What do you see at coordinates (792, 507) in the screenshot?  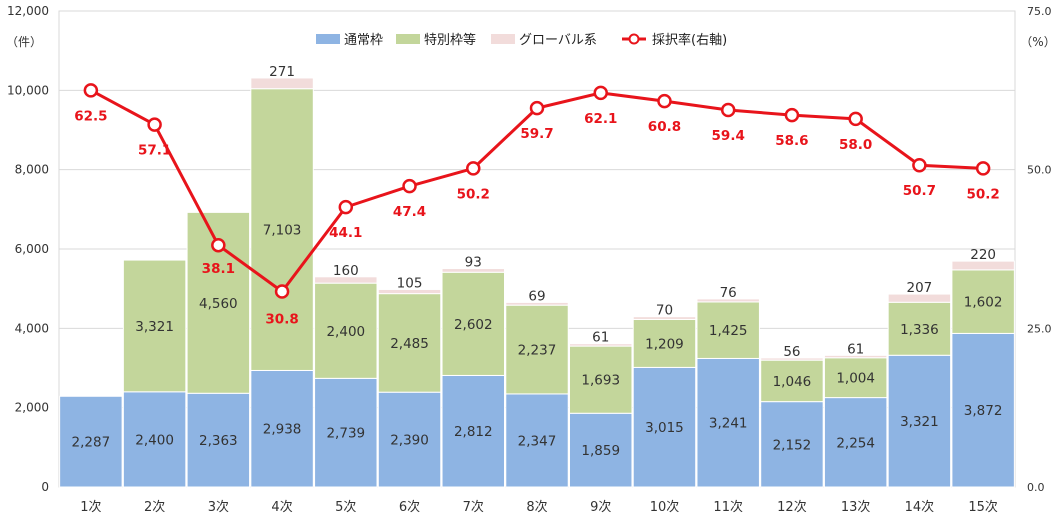 I see `category-label: 12次` at bounding box center [792, 507].